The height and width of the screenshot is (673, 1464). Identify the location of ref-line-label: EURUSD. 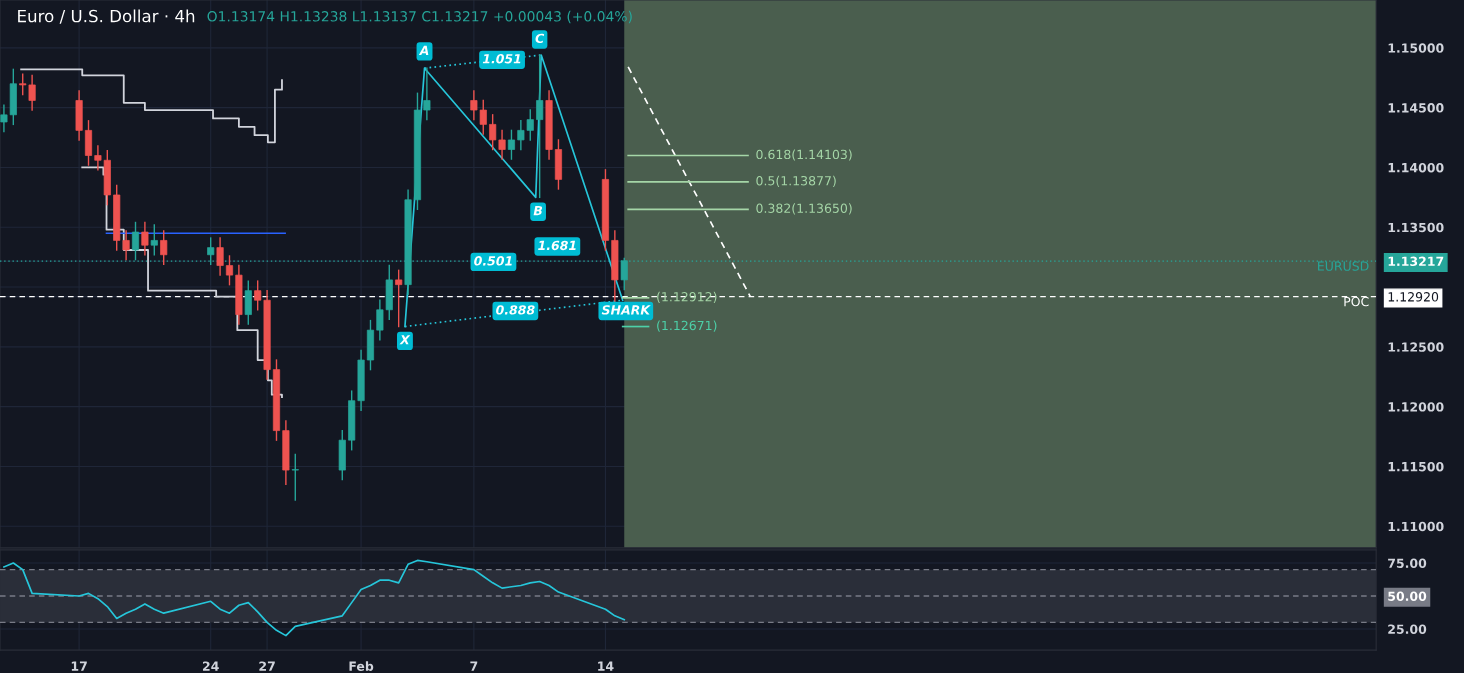
(1343, 266).